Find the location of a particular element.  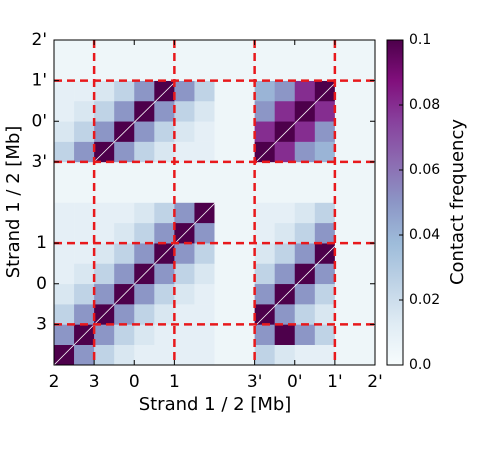

colorbar-tick-label: 0.06 is located at coordinates (424, 170).